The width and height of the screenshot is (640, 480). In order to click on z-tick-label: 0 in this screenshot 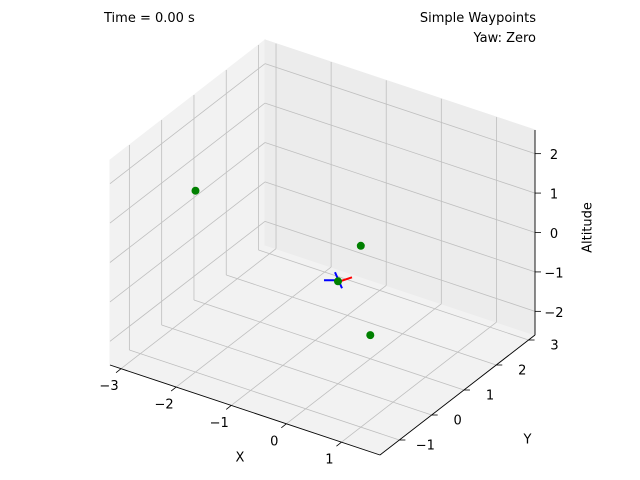, I will do `click(554, 234)`.